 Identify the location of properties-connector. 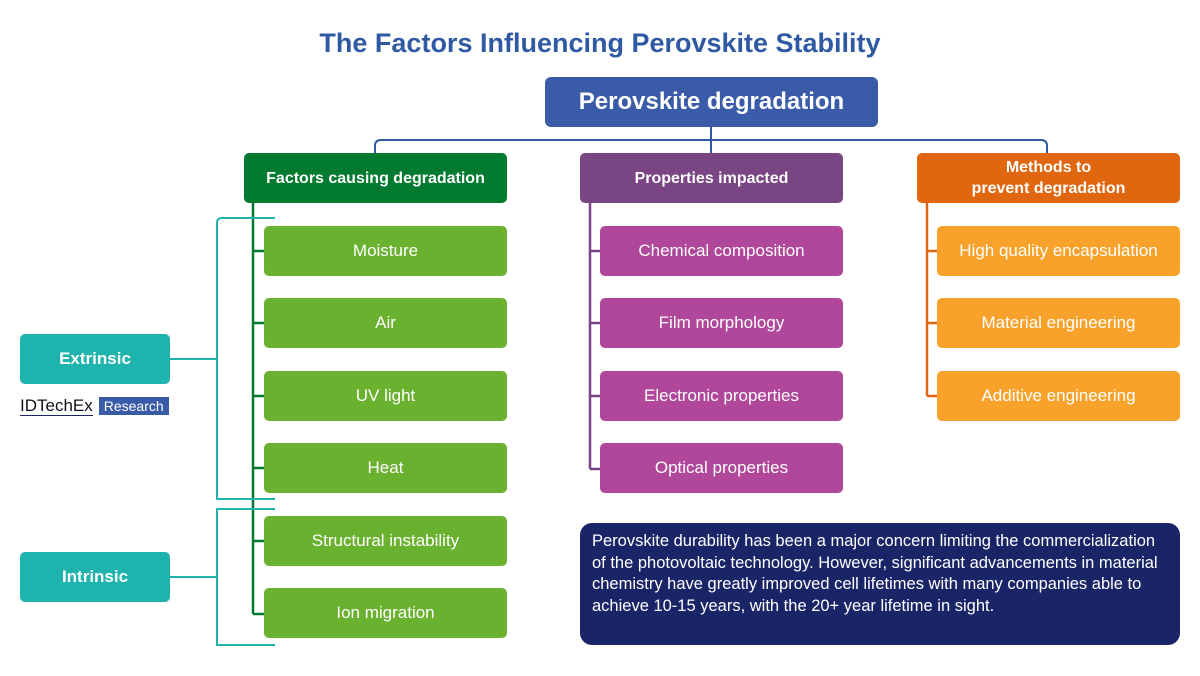
(594, 337).